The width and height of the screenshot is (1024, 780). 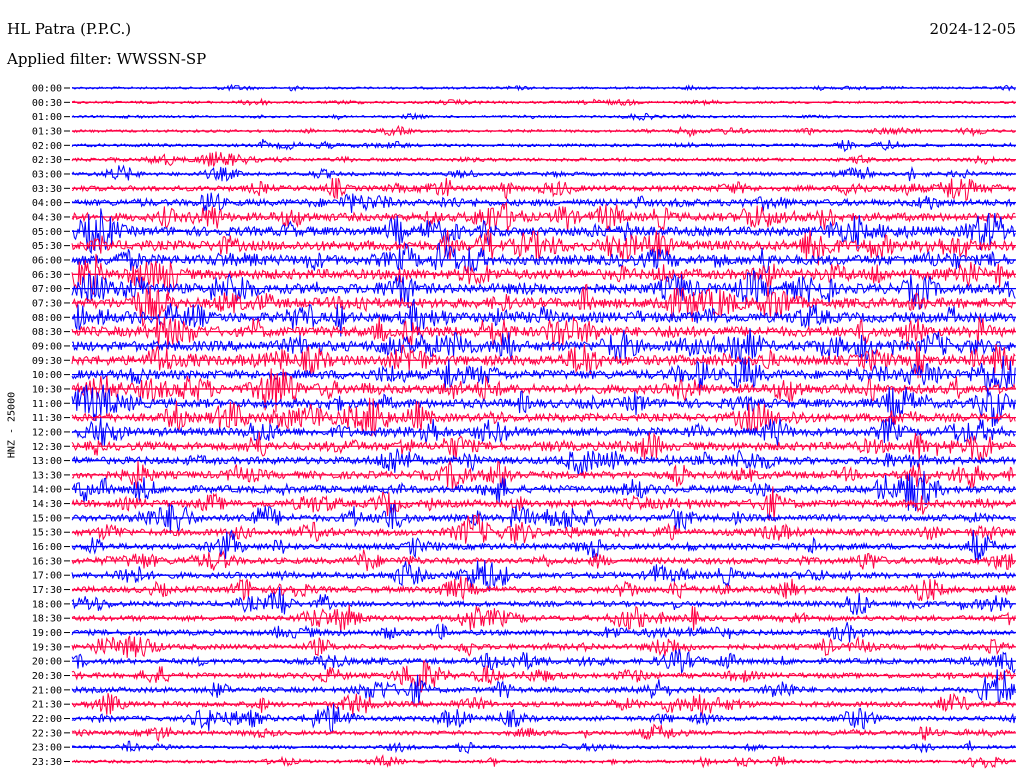 What do you see at coordinates (47, 447) in the screenshot?
I see `row-time-label: 12:30` at bounding box center [47, 447].